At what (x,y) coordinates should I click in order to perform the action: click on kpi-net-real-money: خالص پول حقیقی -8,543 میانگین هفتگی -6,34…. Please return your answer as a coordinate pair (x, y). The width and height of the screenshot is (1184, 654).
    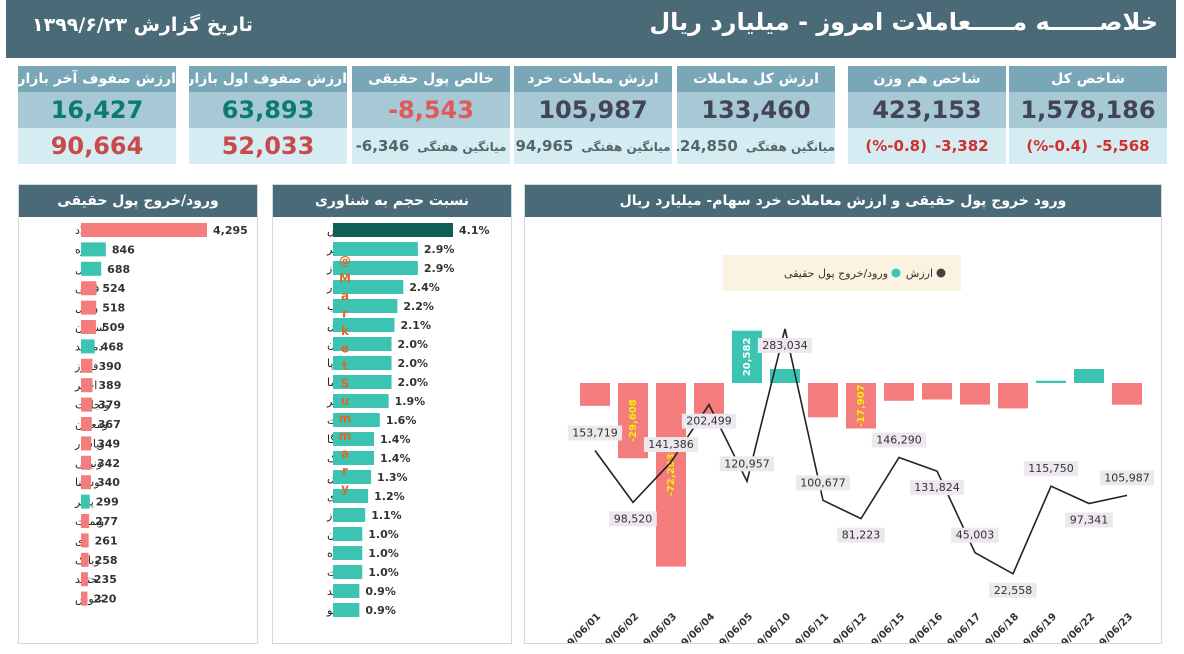
    Looking at the image, I should click on (431, 116).